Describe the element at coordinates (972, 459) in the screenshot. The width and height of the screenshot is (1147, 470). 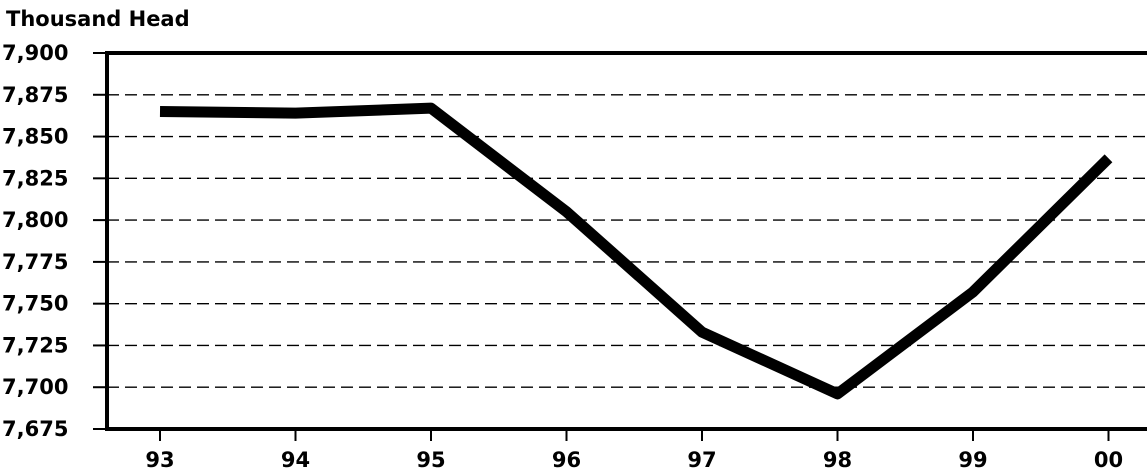
I see `x-tick-label: 99` at that location.